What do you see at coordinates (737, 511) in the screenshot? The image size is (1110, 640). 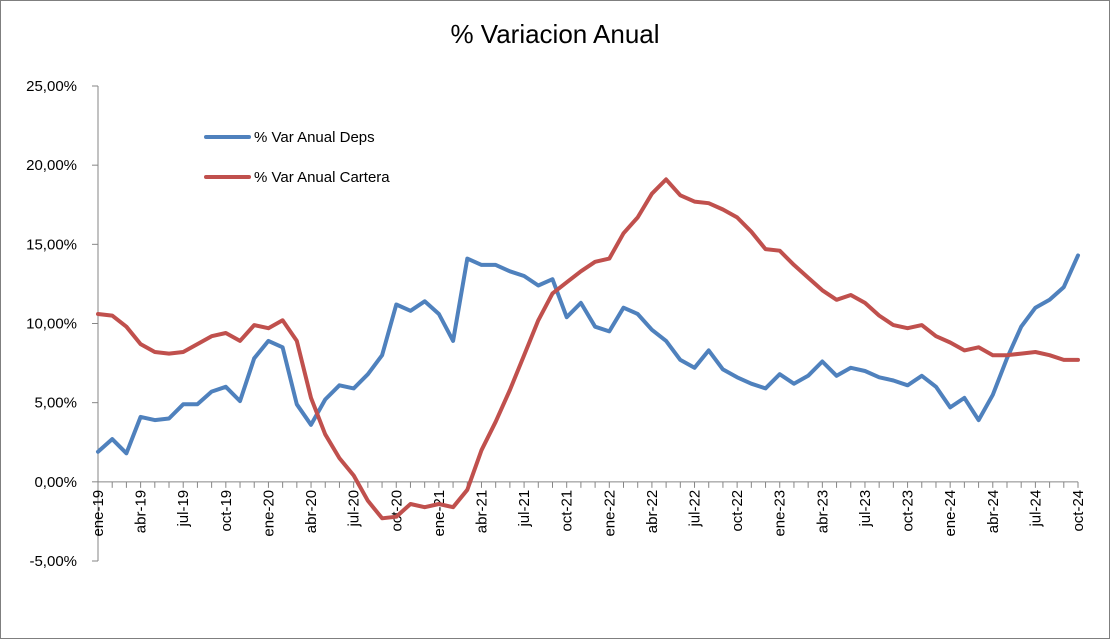 I see `x-tick-label: oct-22` at bounding box center [737, 511].